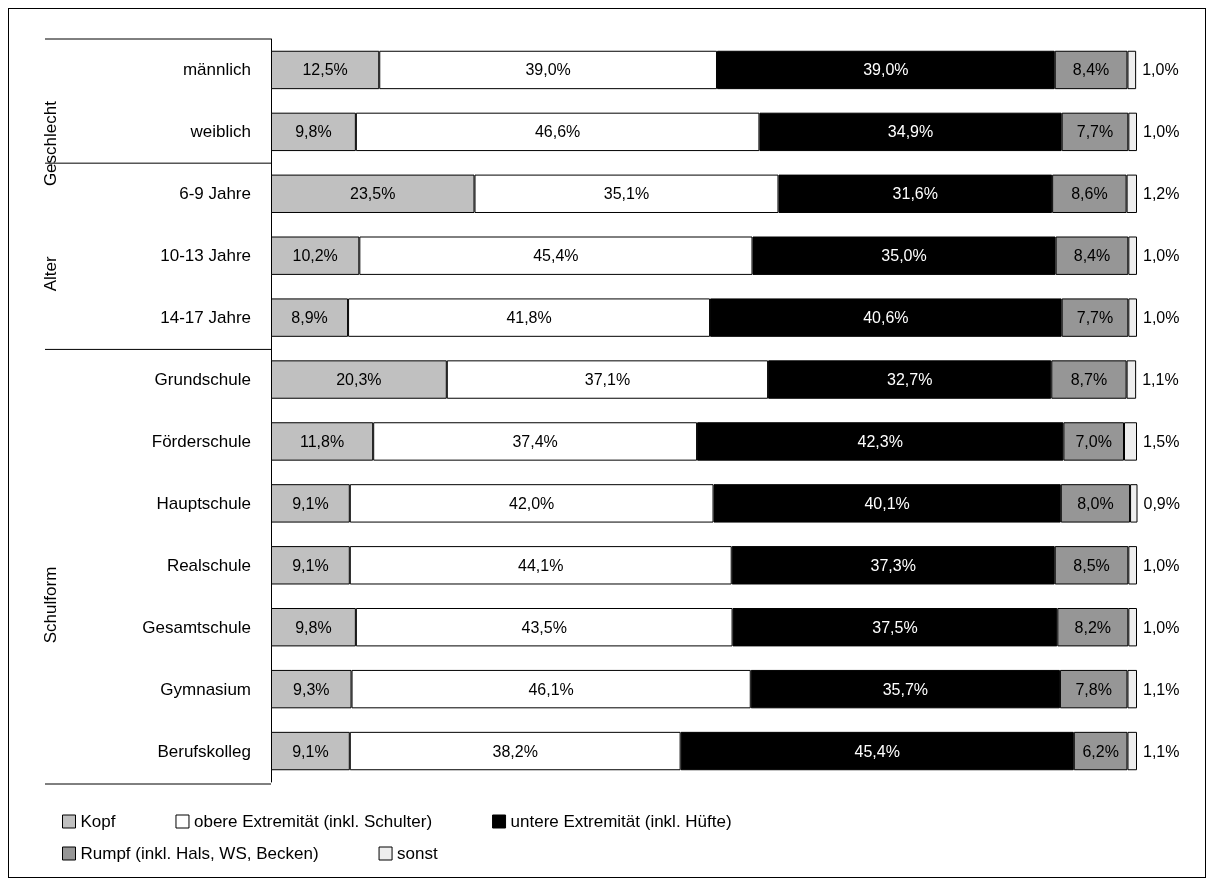 The width and height of the screenshot is (1215, 888). What do you see at coordinates (905, 689) in the screenshot?
I see `data-label: 35,7%` at bounding box center [905, 689].